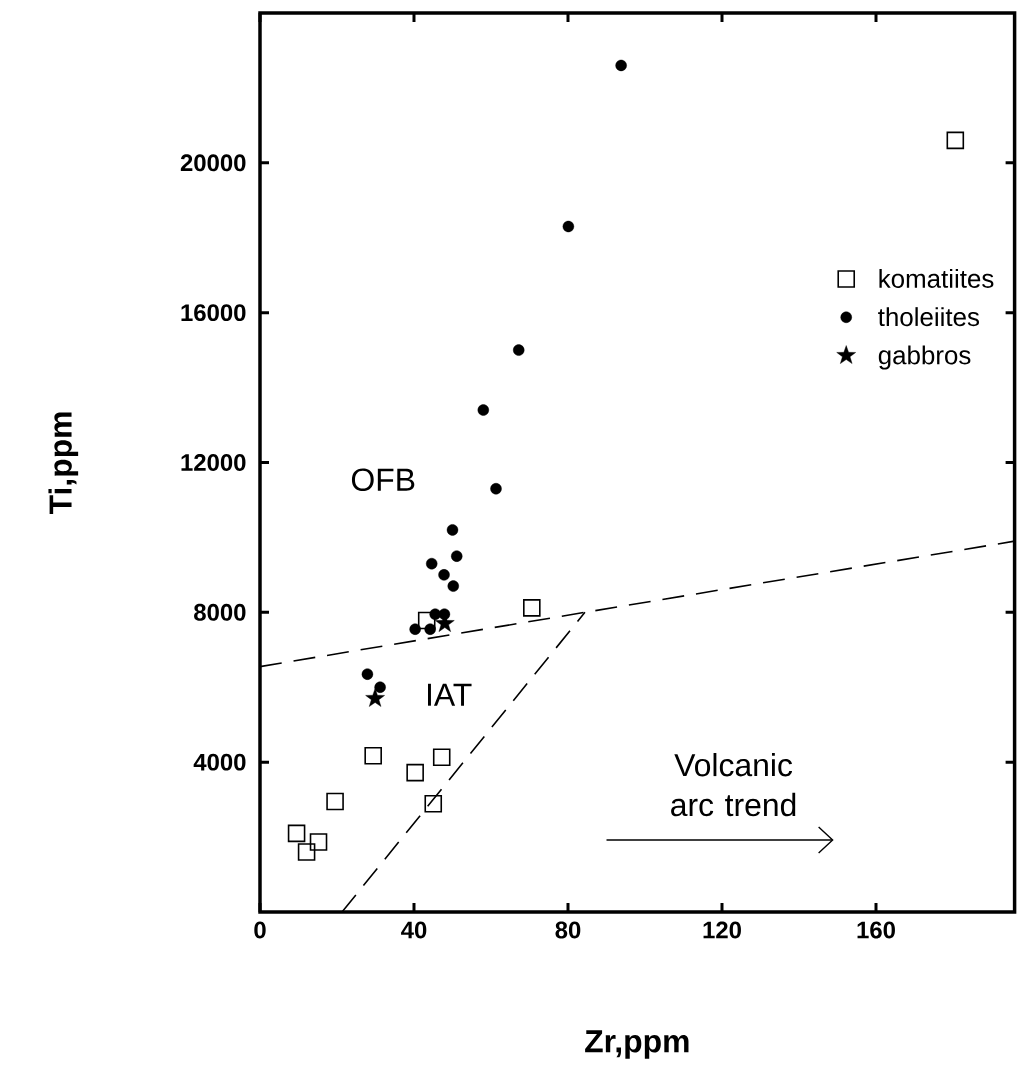 This screenshot has height=1084, width=1018. What do you see at coordinates (936, 278) in the screenshot?
I see `legend-label: komatiites` at bounding box center [936, 278].